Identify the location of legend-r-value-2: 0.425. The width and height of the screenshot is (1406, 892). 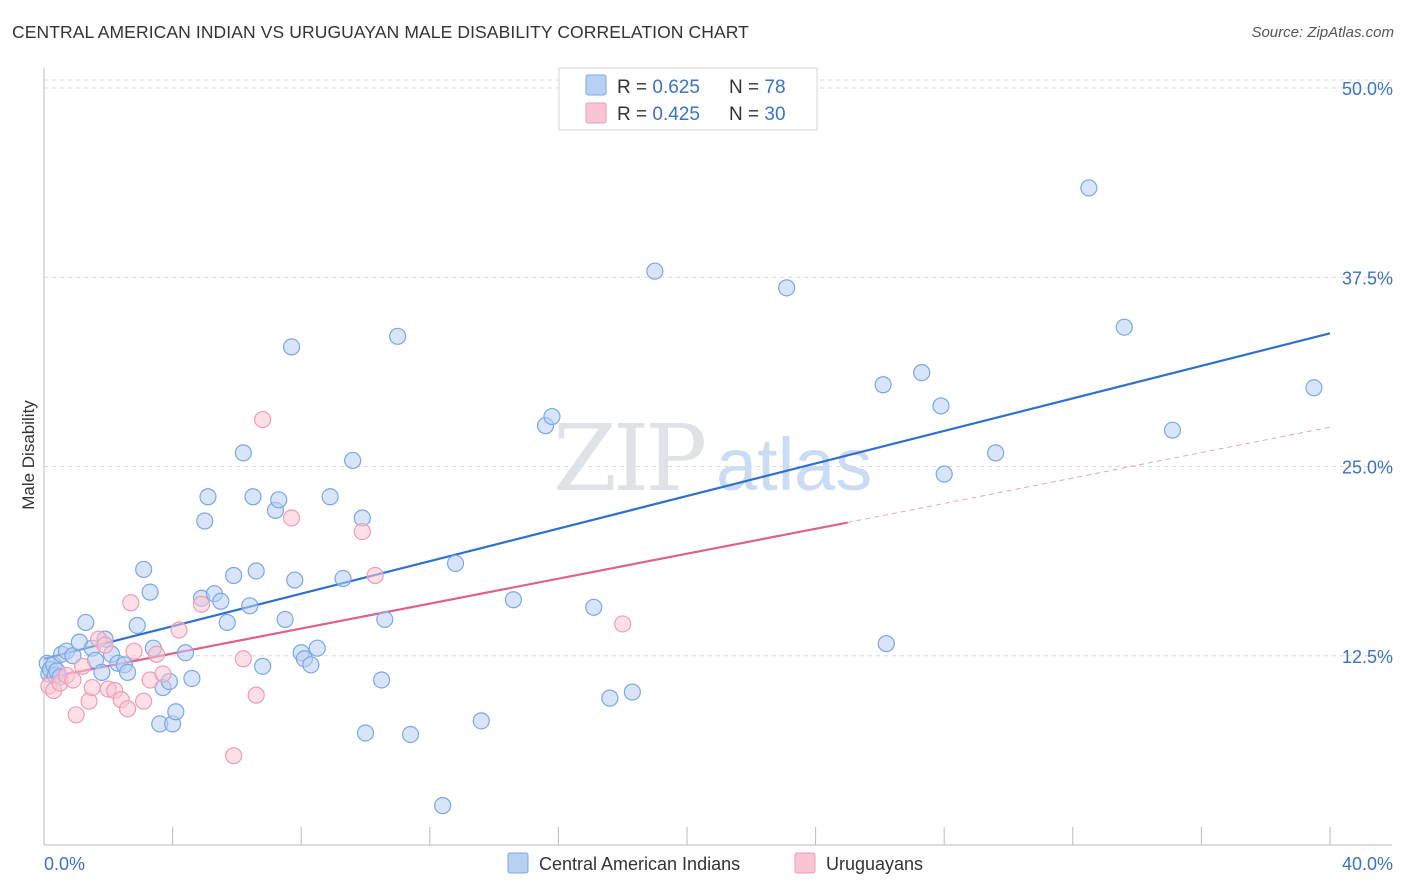
(676, 114).